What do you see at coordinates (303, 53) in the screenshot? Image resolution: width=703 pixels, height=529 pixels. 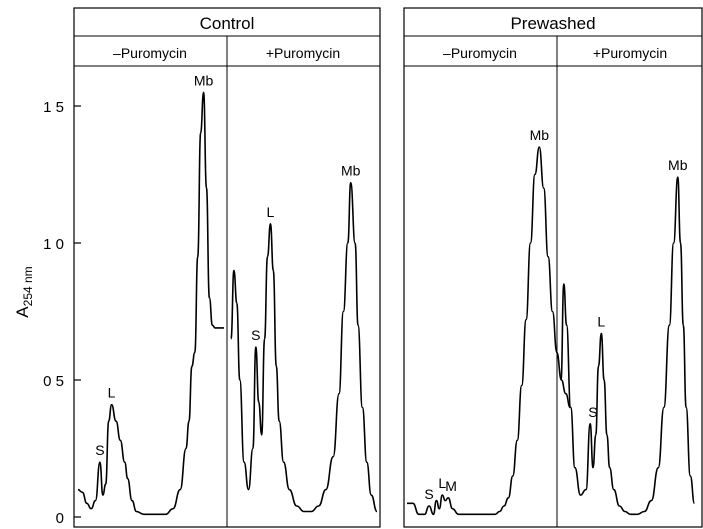 I see `panel-control-plus-puromycin-label: +Puromycin` at bounding box center [303, 53].